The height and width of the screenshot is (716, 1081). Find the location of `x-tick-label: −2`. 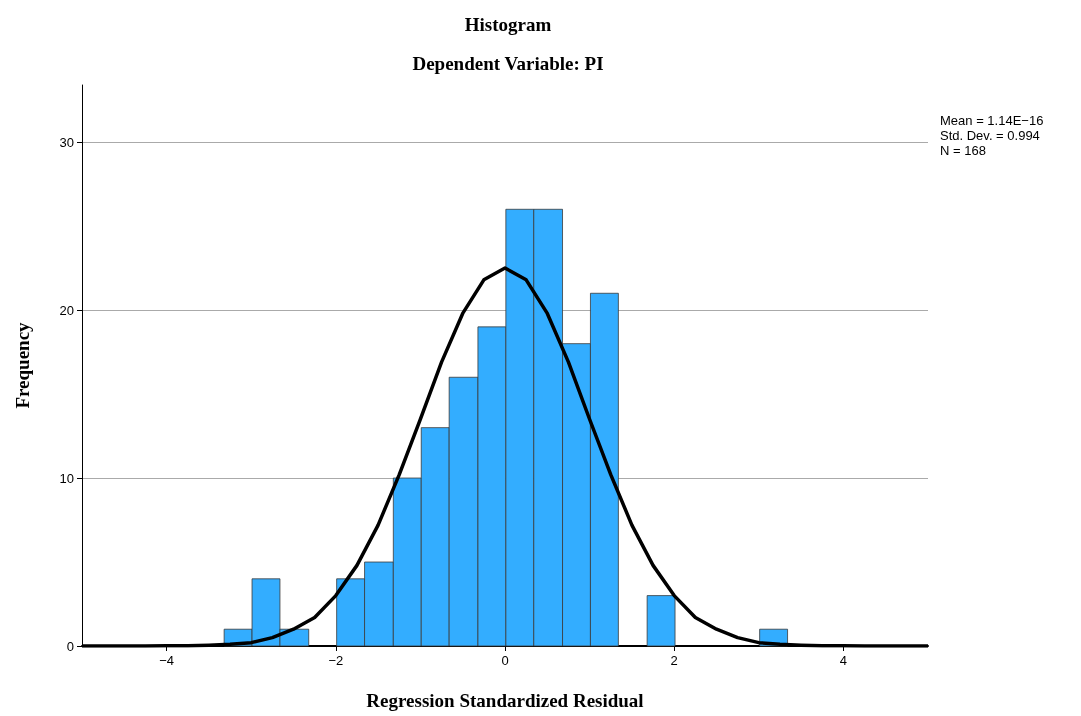

x-tick-label: −2 is located at coordinates (336, 660).